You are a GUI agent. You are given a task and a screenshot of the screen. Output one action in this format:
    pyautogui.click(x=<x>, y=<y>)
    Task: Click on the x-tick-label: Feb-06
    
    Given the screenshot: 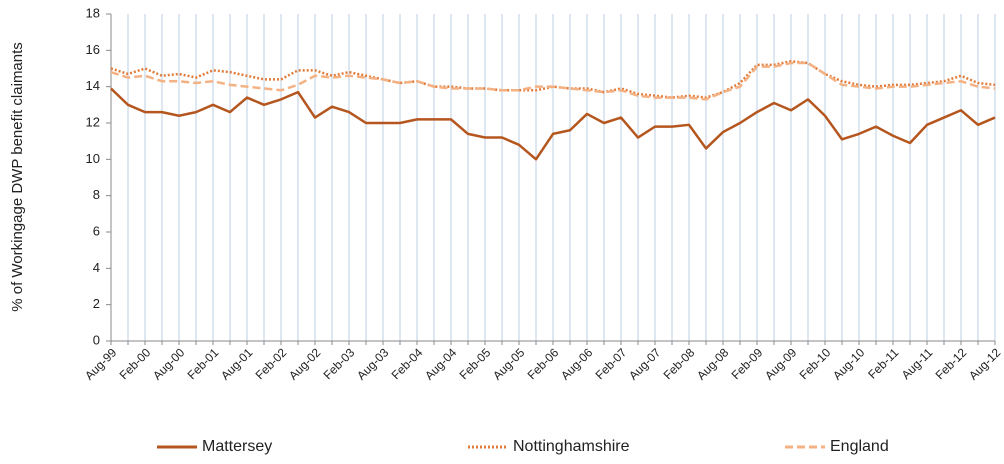 What is the action you would take?
    pyautogui.click(x=543, y=363)
    